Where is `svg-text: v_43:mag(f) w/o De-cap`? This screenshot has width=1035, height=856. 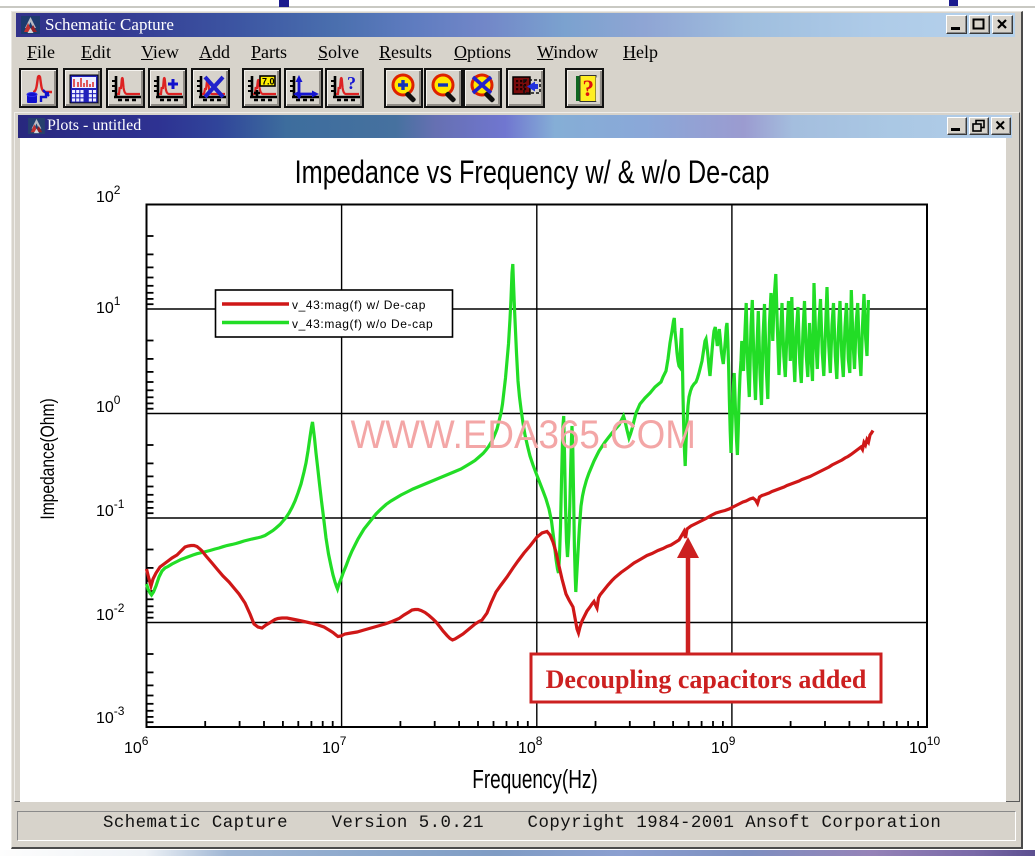 svg-text: v_43:mag(f) w/o De-cap is located at coordinates (362, 324).